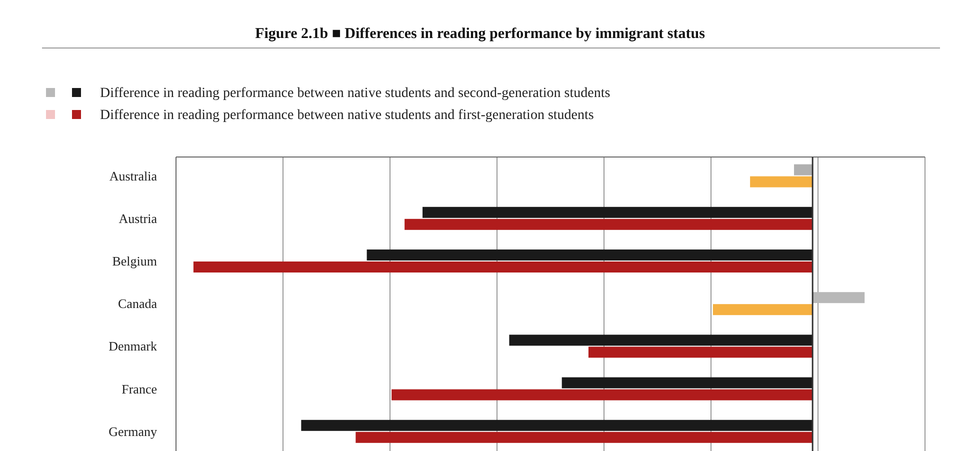 The width and height of the screenshot is (957, 451). Describe the element at coordinates (133, 346) in the screenshot. I see `y-tick-label: Denmark` at that location.